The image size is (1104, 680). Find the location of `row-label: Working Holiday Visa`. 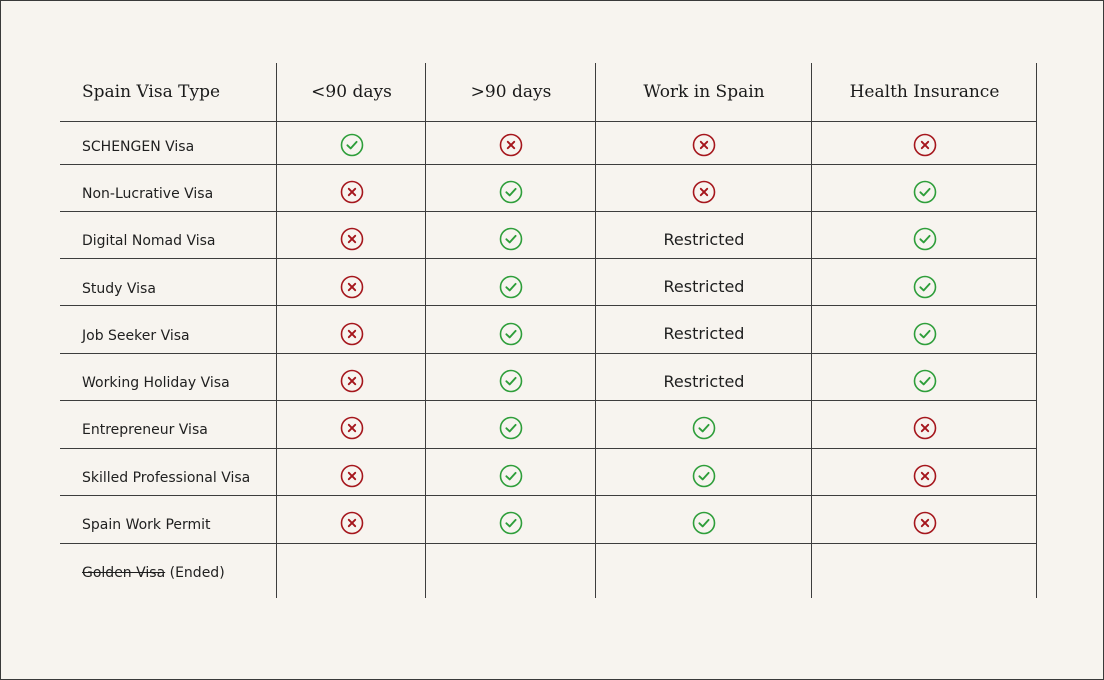

row-label: Working Holiday Visa is located at coordinates (156, 383).